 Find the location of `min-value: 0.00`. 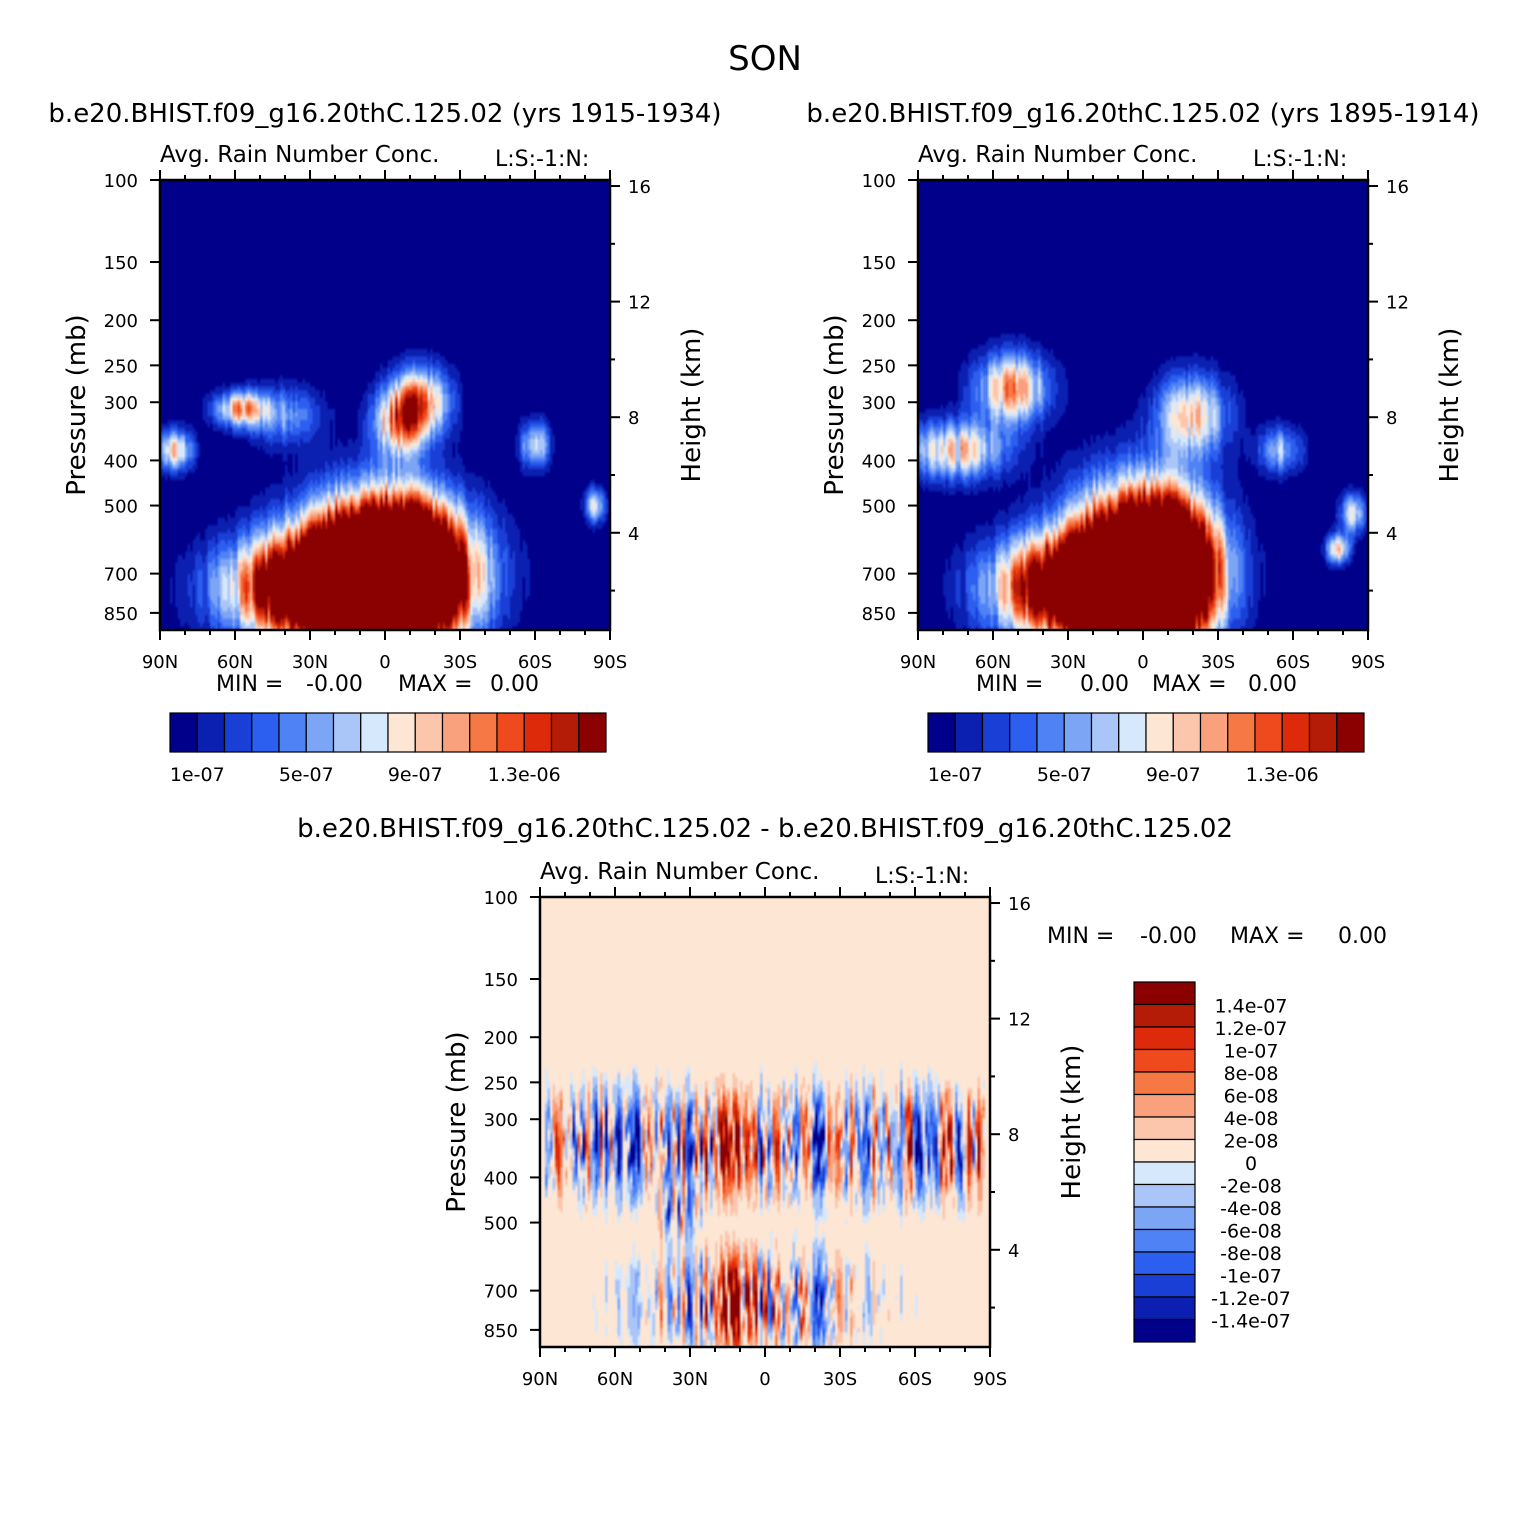

min-value: 0.00 is located at coordinates (1104, 684).